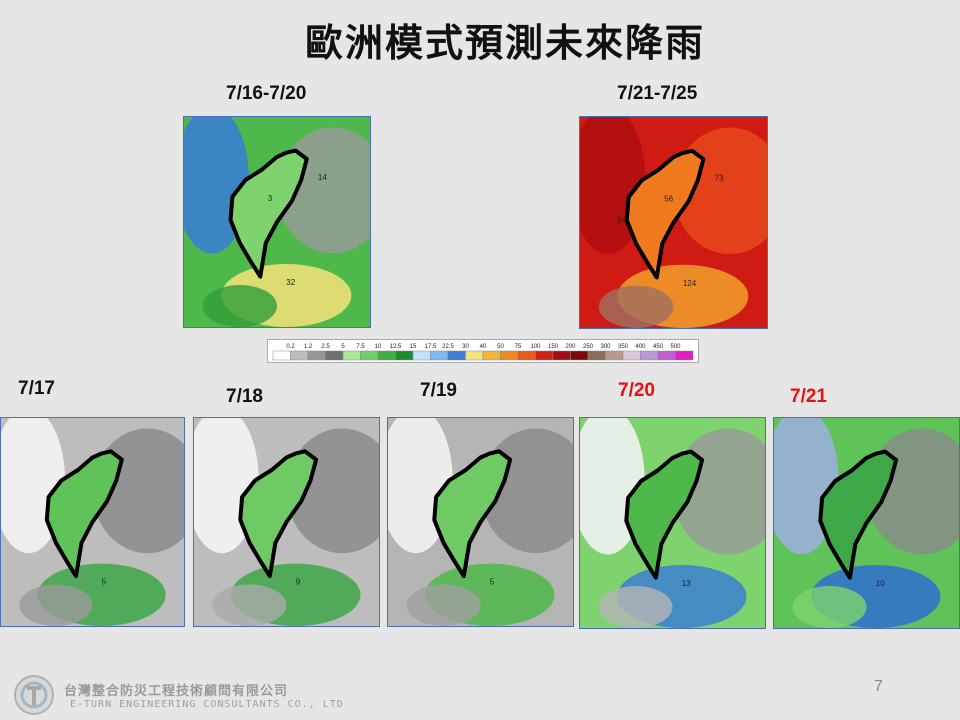  What do you see at coordinates (298, 581) in the screenshot?
I see `map-annotation: 9` at bounding box center [298, 581].